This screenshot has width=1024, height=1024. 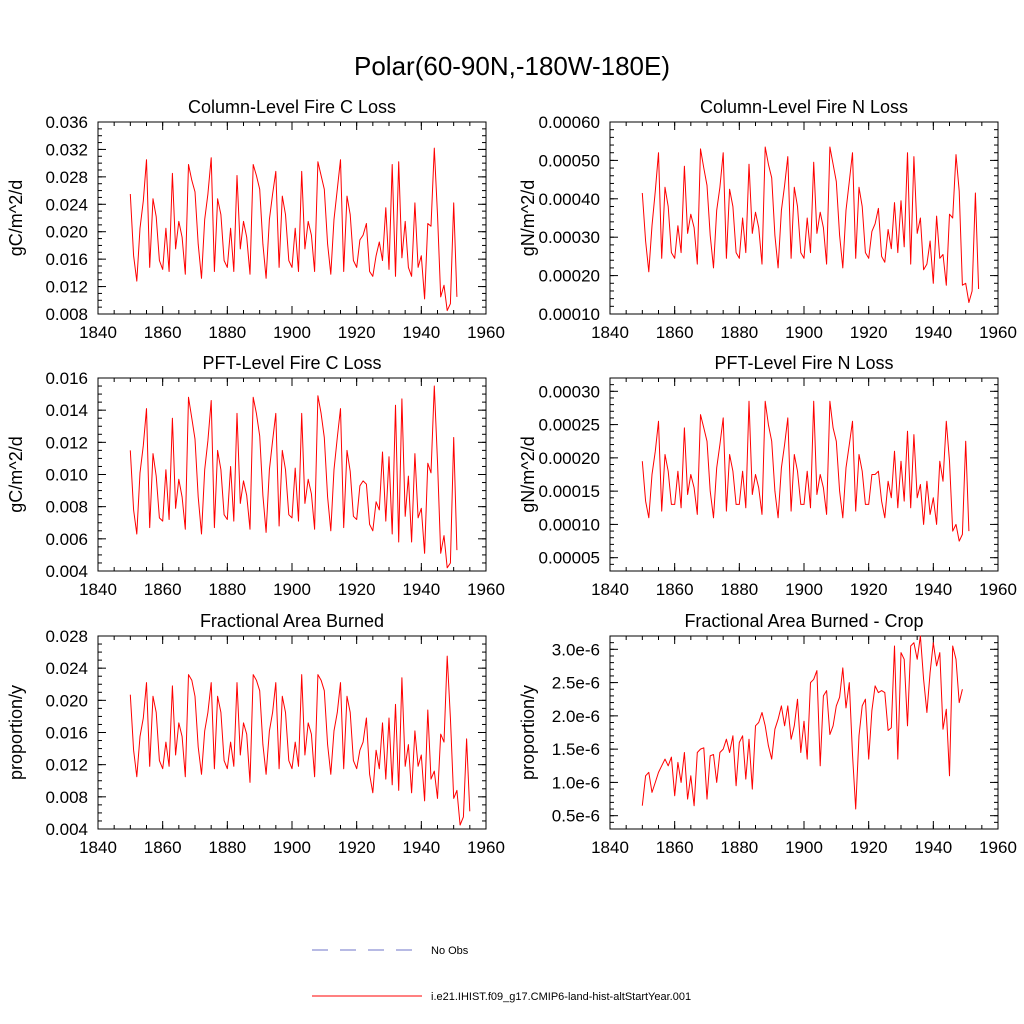 I want to click on legend-label: No Obs, so click(x=450, y=951).